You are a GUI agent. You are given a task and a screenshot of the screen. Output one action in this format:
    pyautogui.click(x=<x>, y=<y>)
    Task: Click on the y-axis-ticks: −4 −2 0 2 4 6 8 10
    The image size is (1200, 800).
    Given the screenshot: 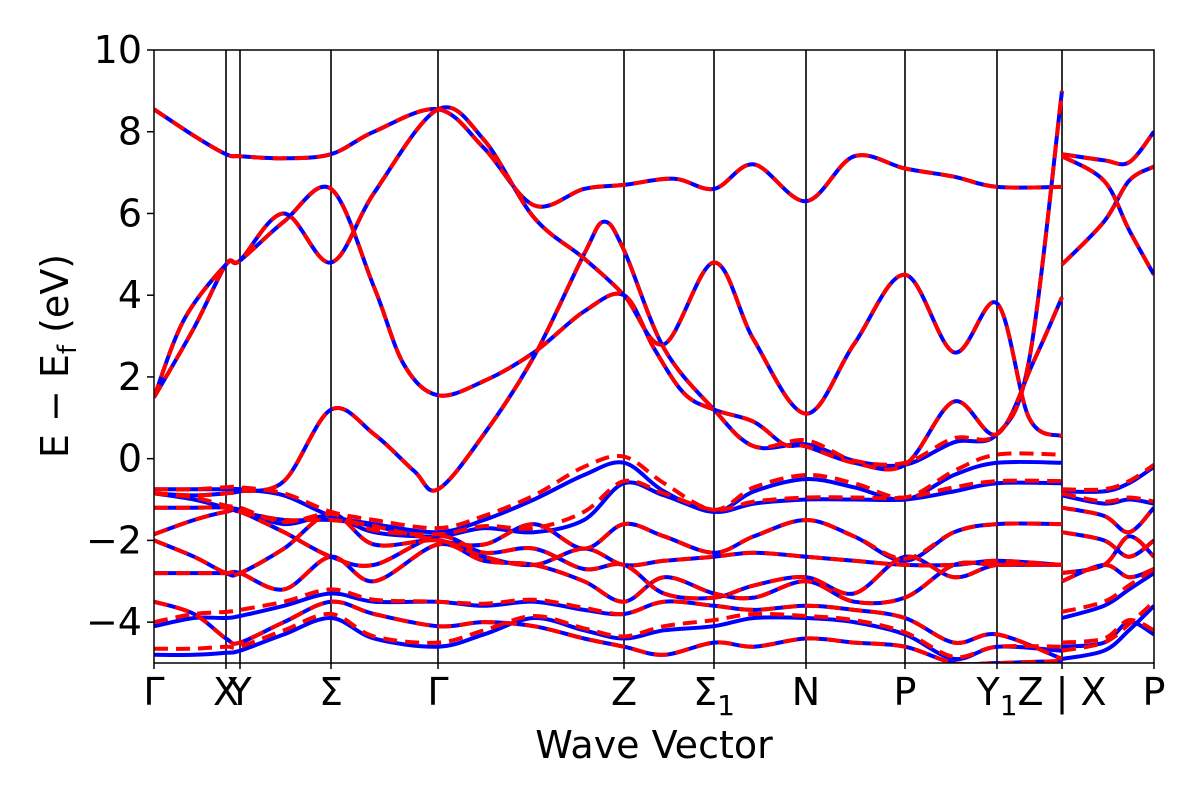 What is the action you would take?
    pyautogui.click(x=120, y=336)
    